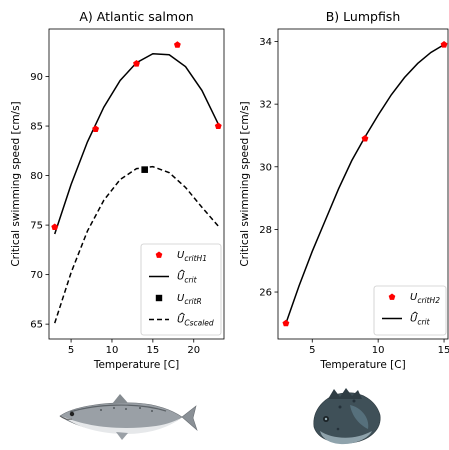 Image resolution: width=449 pixels, height=450 pixels. What do you see at coordinates (128, 417) in the screenshot?
I see `atlantic-salmon-image` at bounding box center [128, 417].